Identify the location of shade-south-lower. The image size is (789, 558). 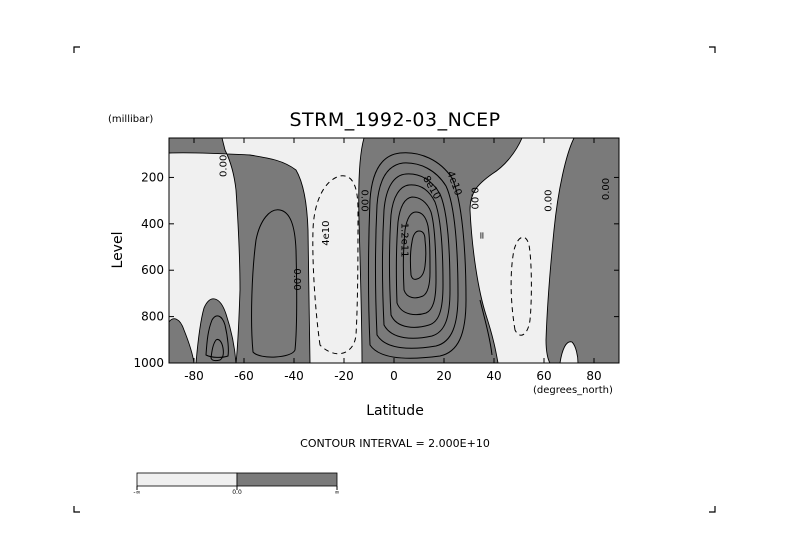
(216, 330).